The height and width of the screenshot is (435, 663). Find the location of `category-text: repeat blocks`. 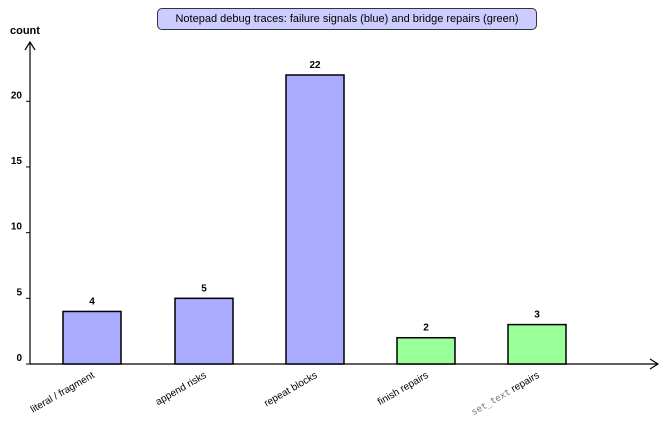

category-text: repeat blocks is located at coordinates (290, 389).